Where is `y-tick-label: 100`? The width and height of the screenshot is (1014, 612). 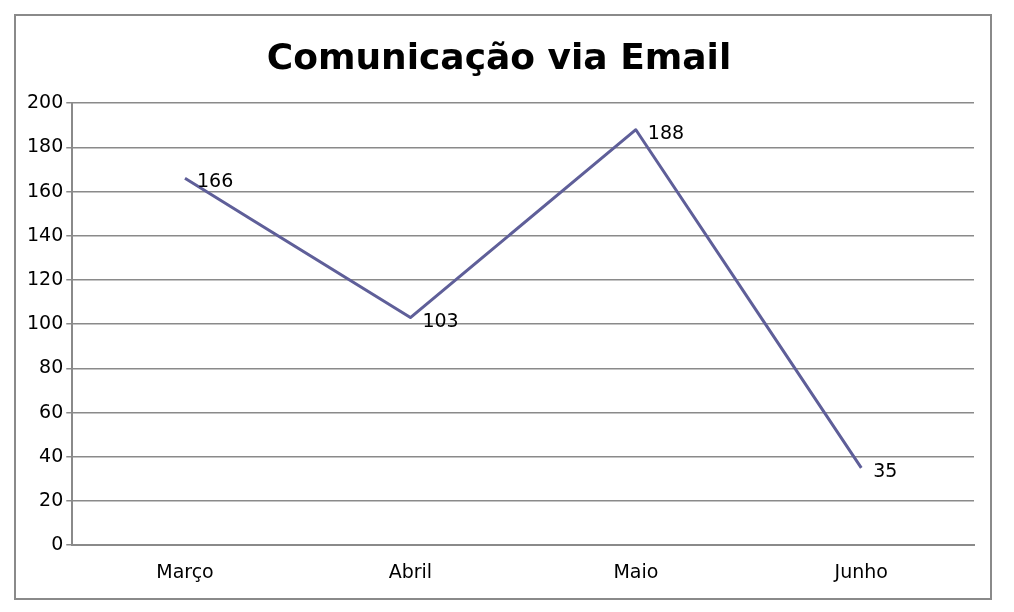 y-tick-label: 100 is located at coordinates (45, 322).